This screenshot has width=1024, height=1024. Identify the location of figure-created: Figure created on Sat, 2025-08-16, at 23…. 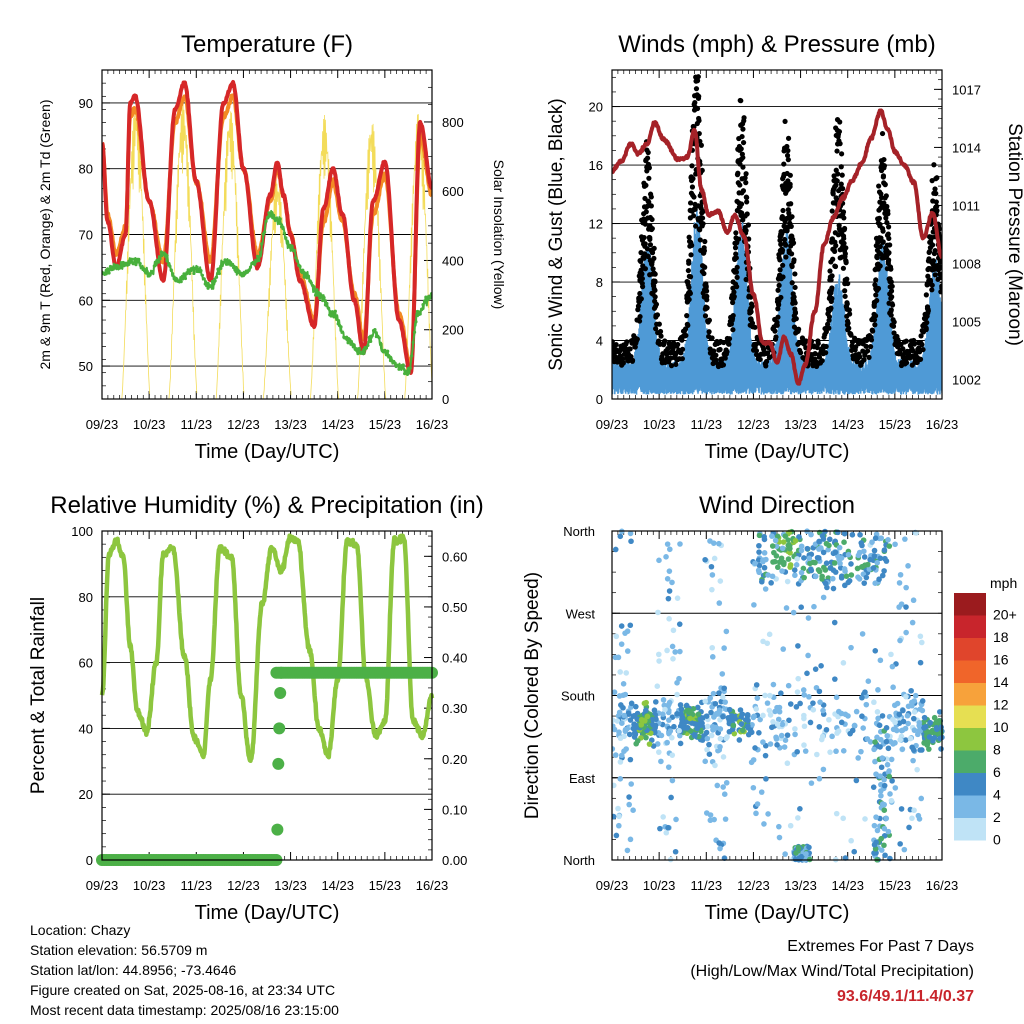
(183, 990).